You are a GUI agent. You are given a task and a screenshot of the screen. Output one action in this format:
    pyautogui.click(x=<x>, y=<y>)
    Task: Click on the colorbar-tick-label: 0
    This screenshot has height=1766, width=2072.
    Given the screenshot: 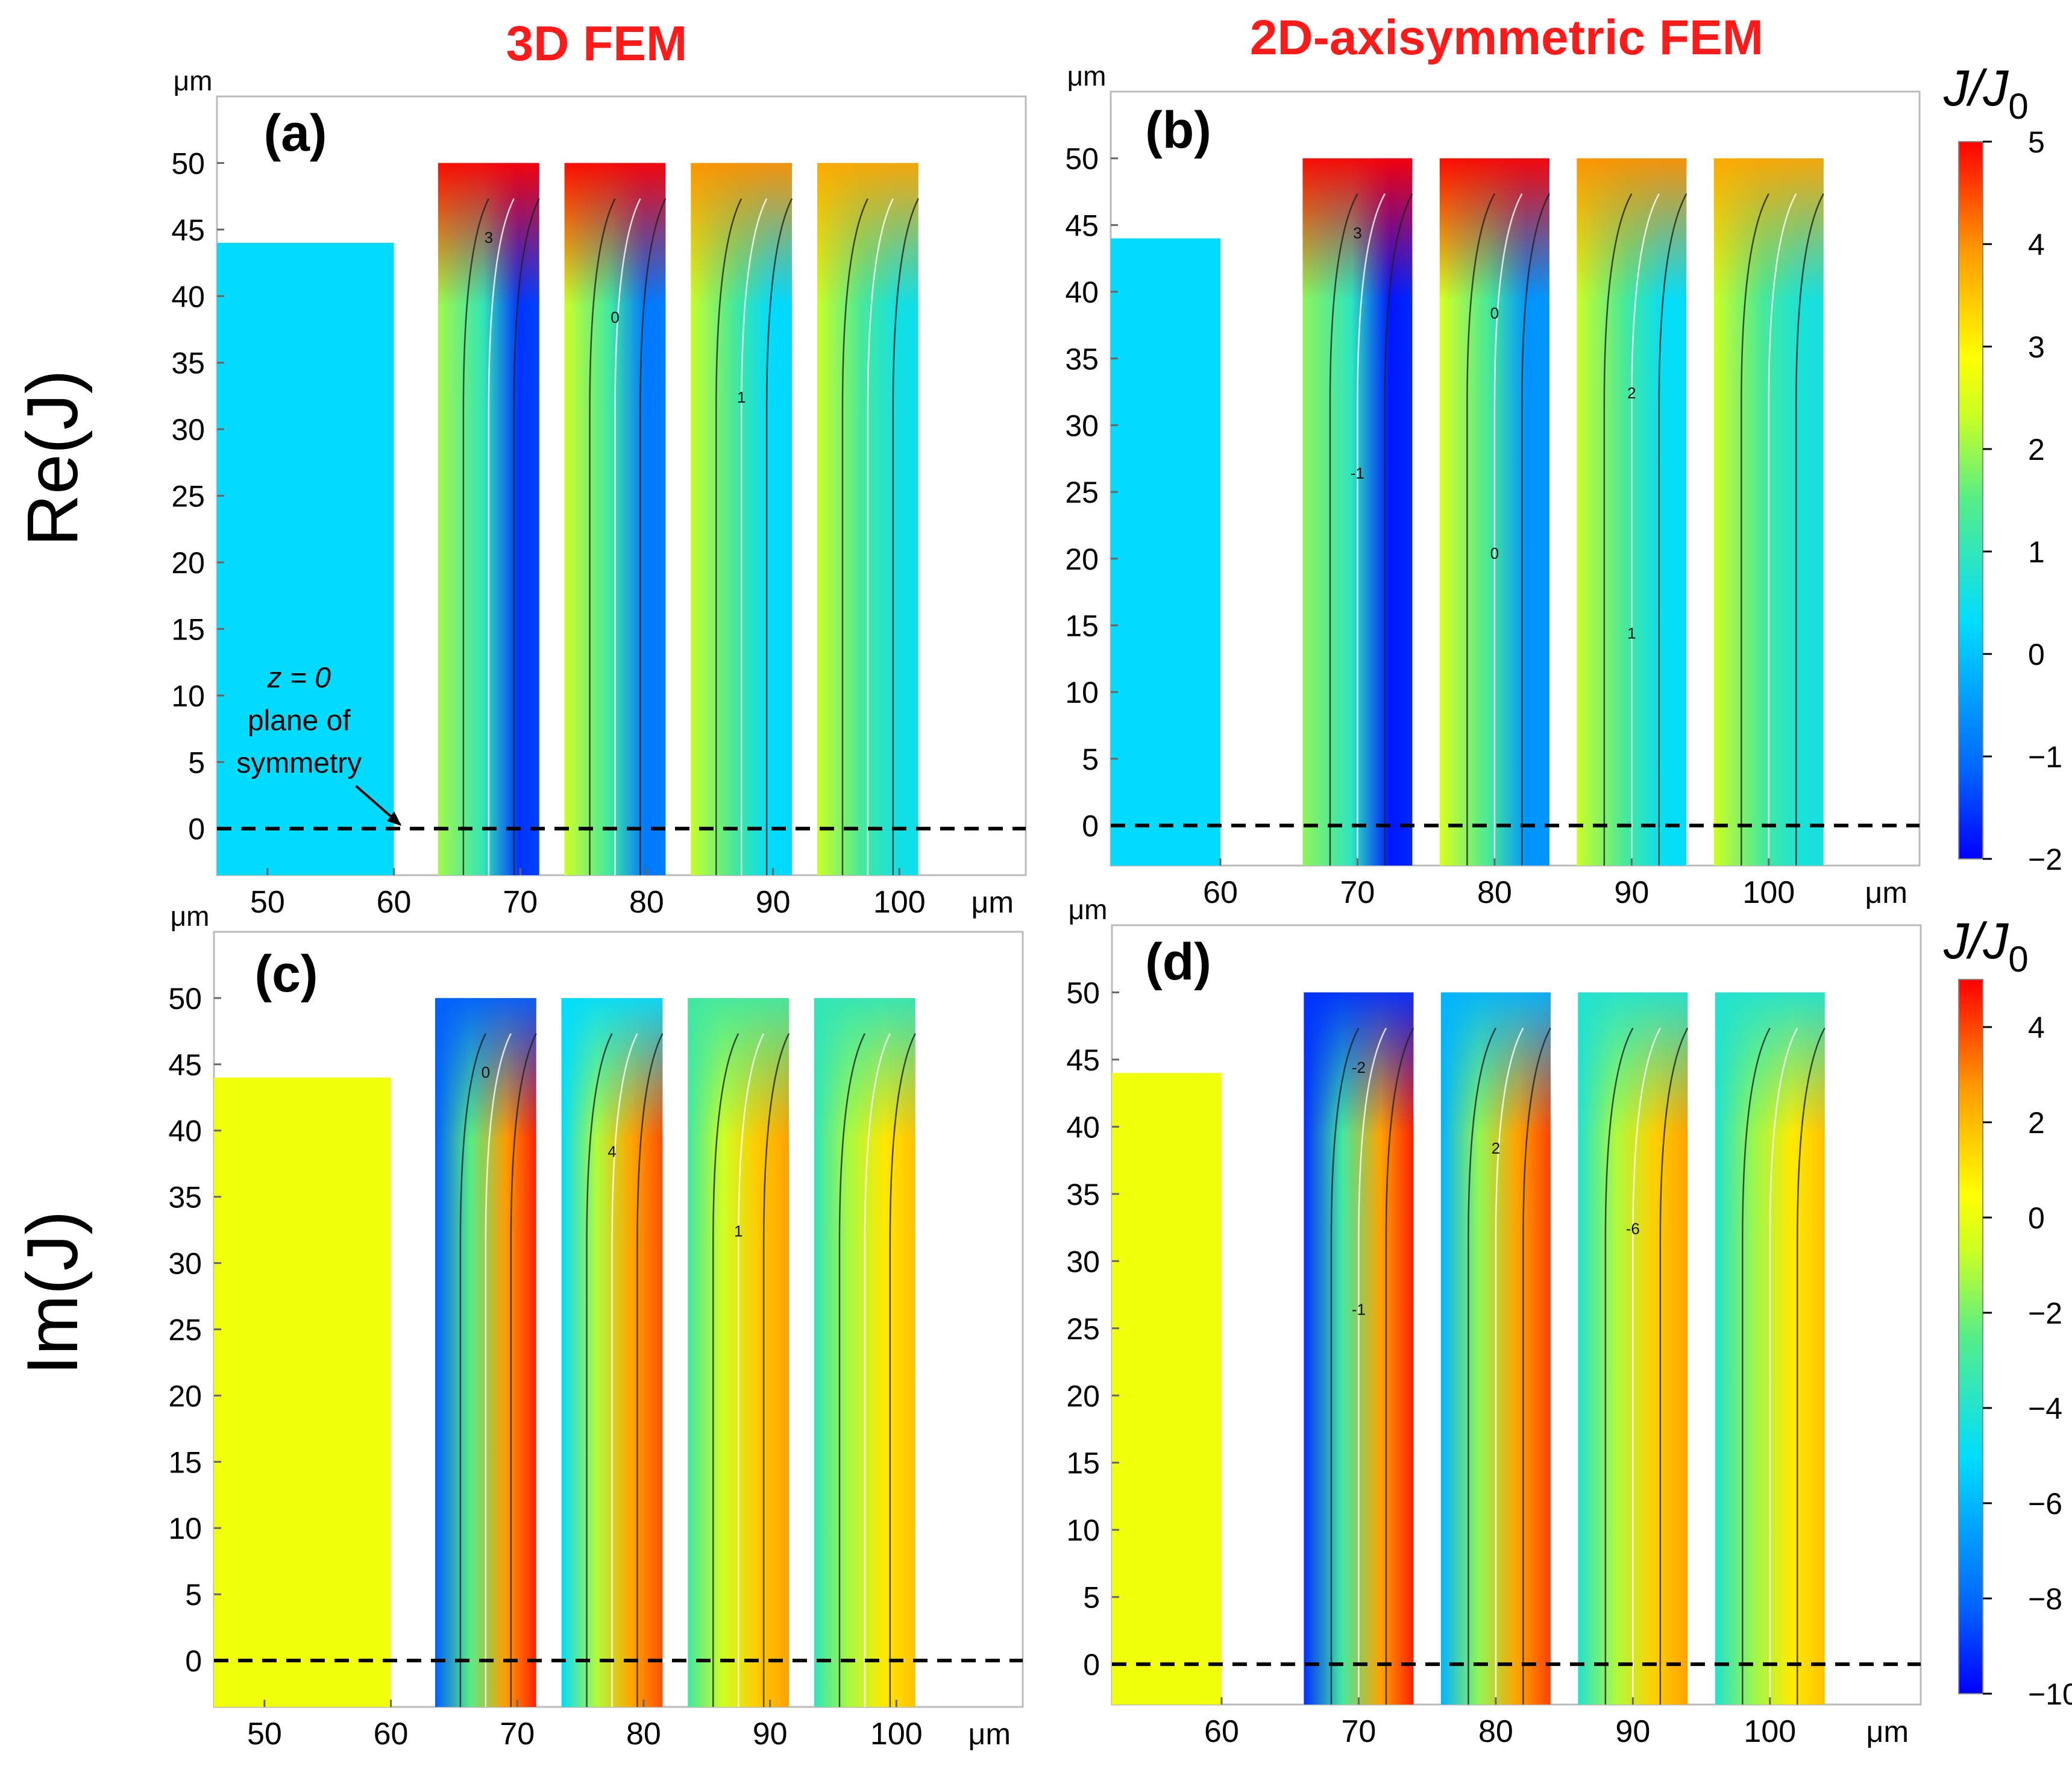 What is the action you would take?
    pyautogui.click(x=2036, y=654)
    